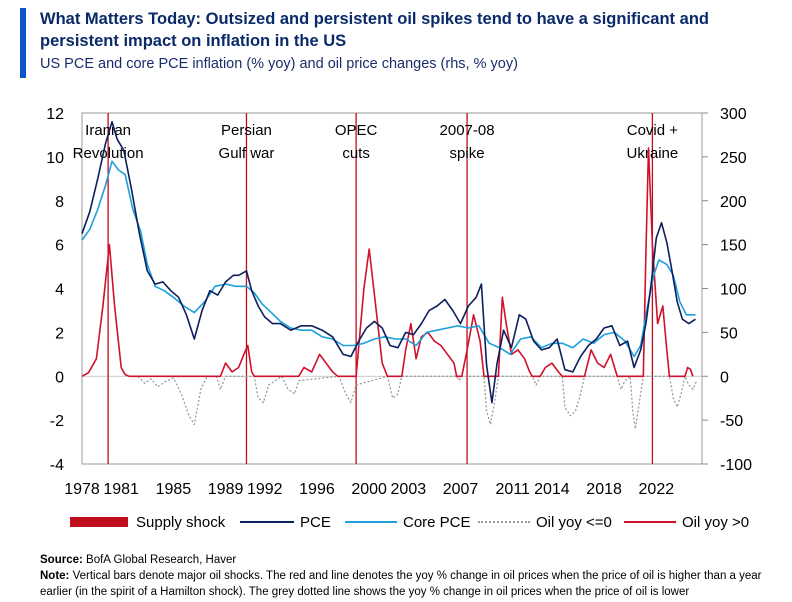 The image size is (792, 602). Describe the element at coordinates (410, 560) in the screenshot. I see `source-line: Source: BofA Global Research, Haver` at that location.